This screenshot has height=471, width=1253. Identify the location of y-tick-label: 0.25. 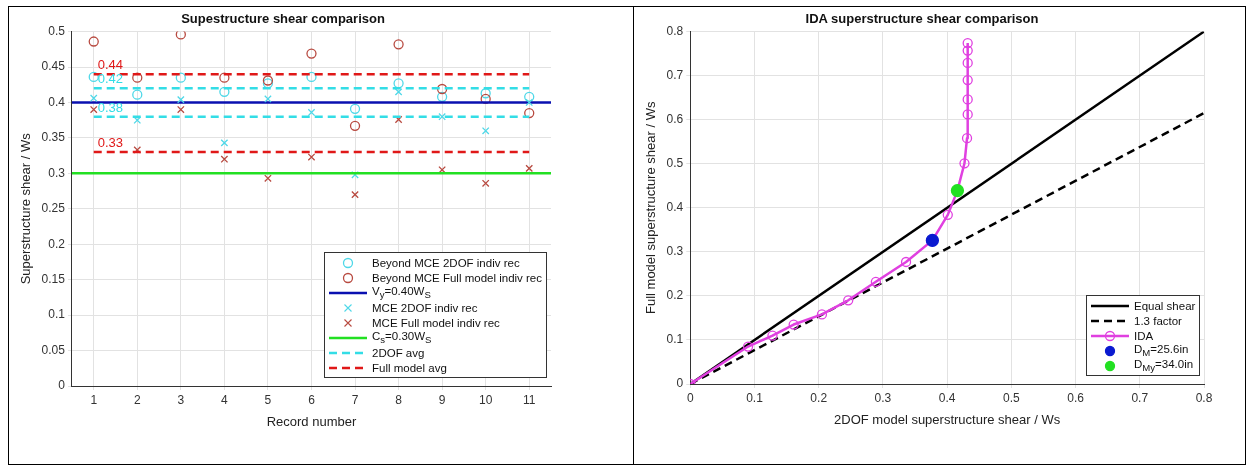
(53, 208).